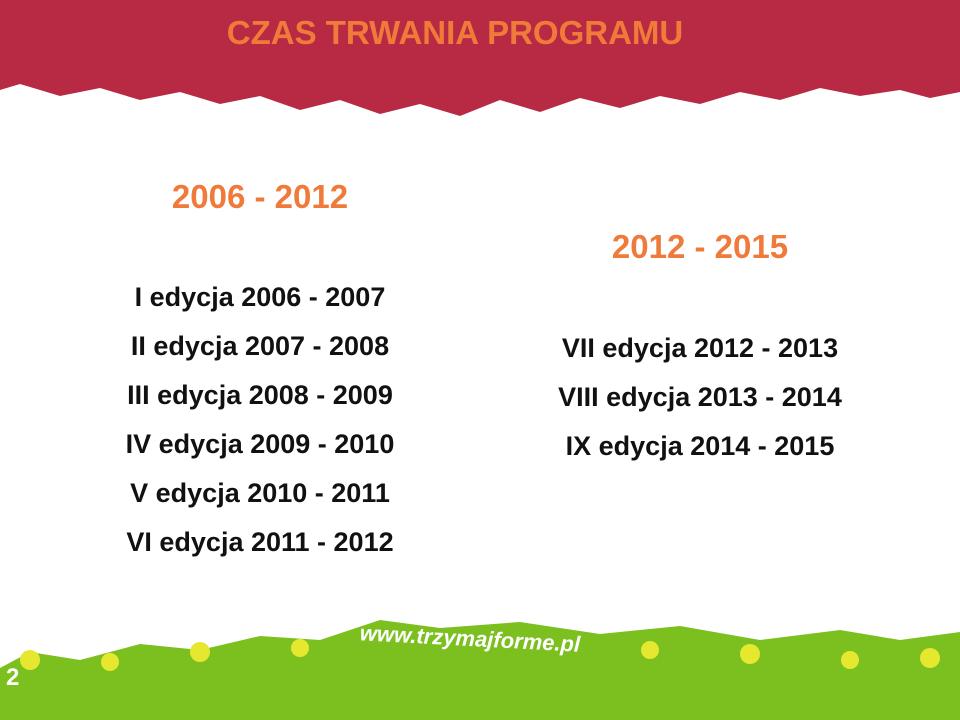 Image resolution: width=960 pixels, height=720 pixels. I want to click on edition: VIII edycja 2013 - 2014, so click(700, 397).